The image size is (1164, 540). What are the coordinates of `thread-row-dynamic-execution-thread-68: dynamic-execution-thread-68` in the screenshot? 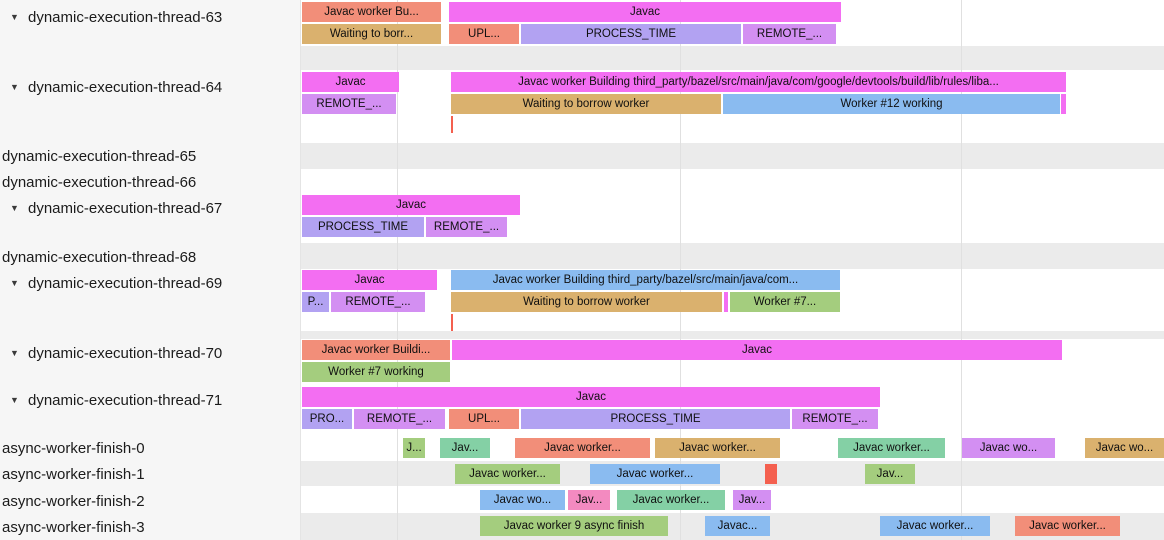 It's located at (150, 257).